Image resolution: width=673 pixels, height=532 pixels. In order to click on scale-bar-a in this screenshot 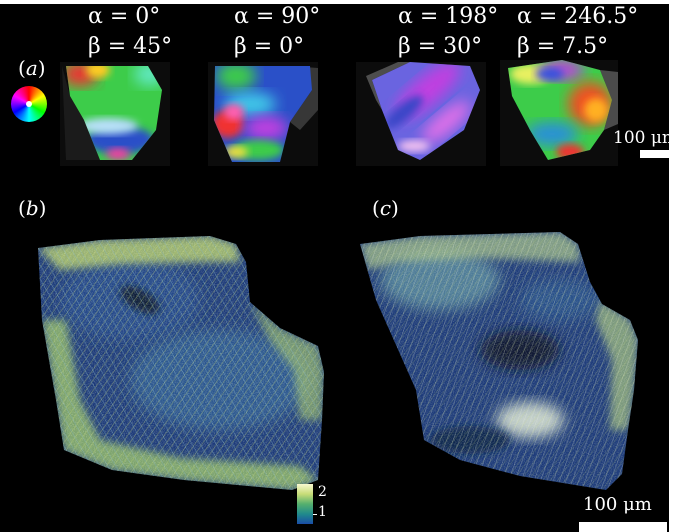, I will do `click(655, 154)`.